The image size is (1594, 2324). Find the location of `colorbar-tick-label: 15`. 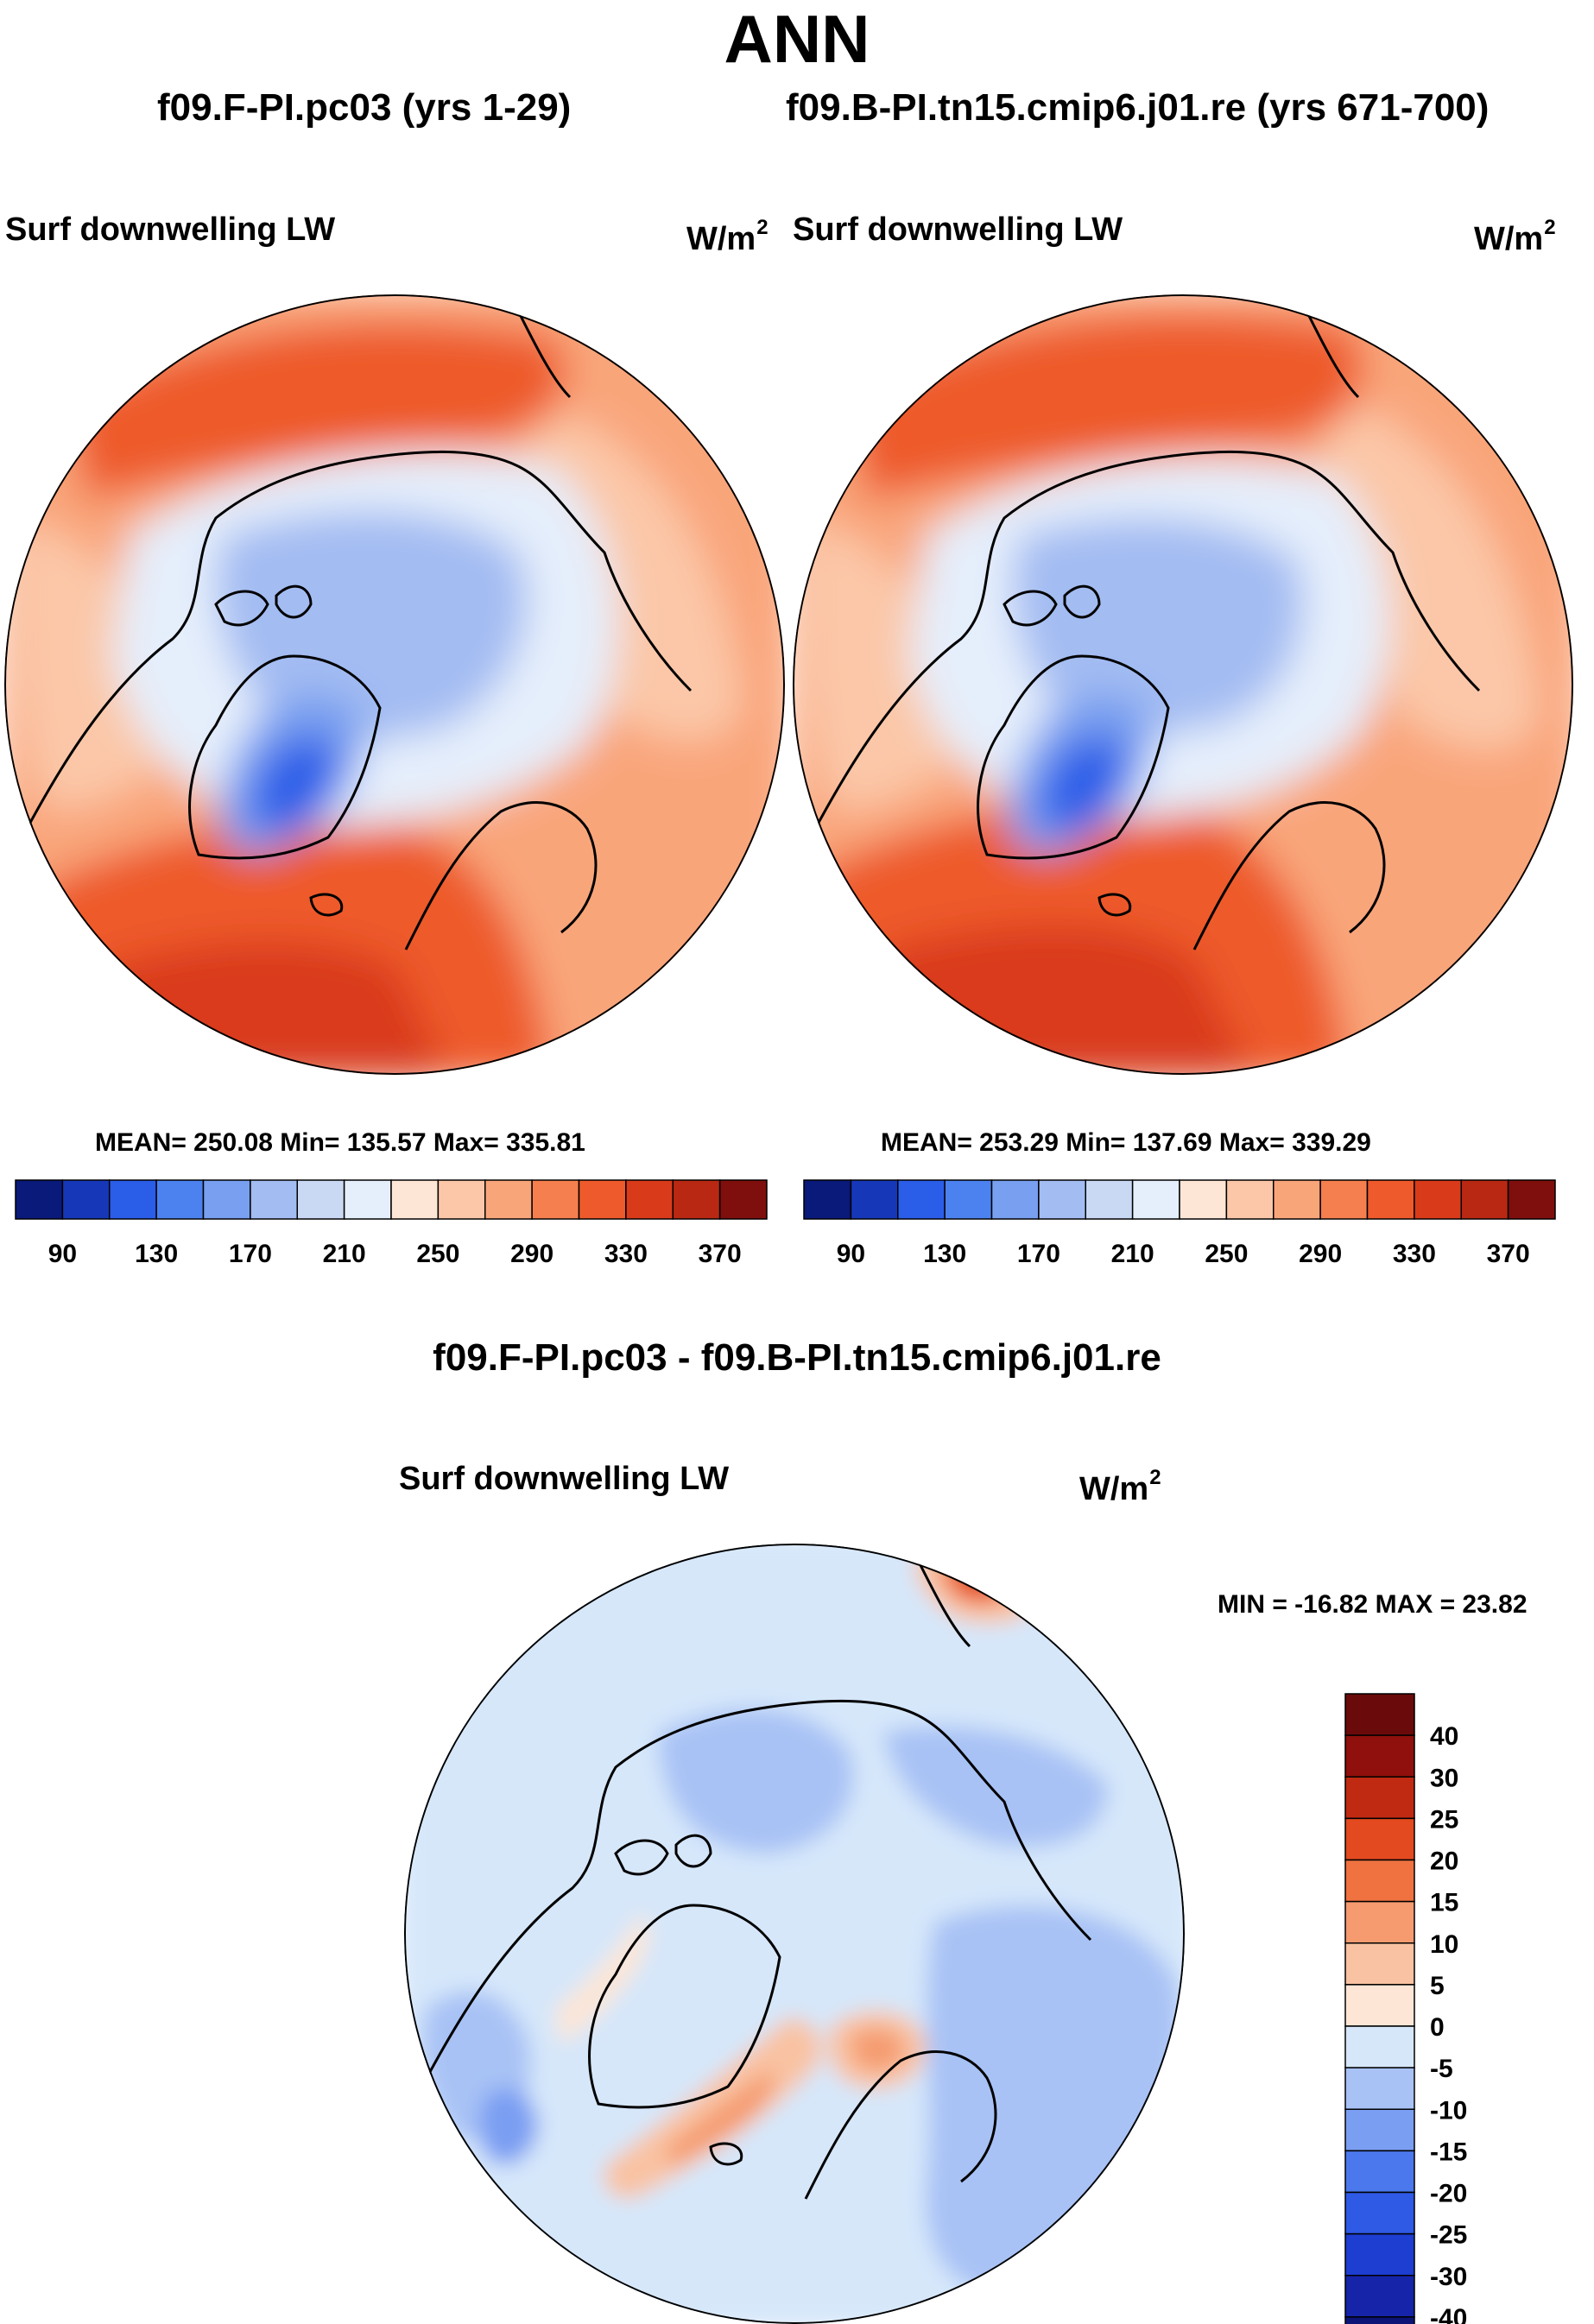

colorbar-tick-label: 15 is located at coordinates (1444, 1903).